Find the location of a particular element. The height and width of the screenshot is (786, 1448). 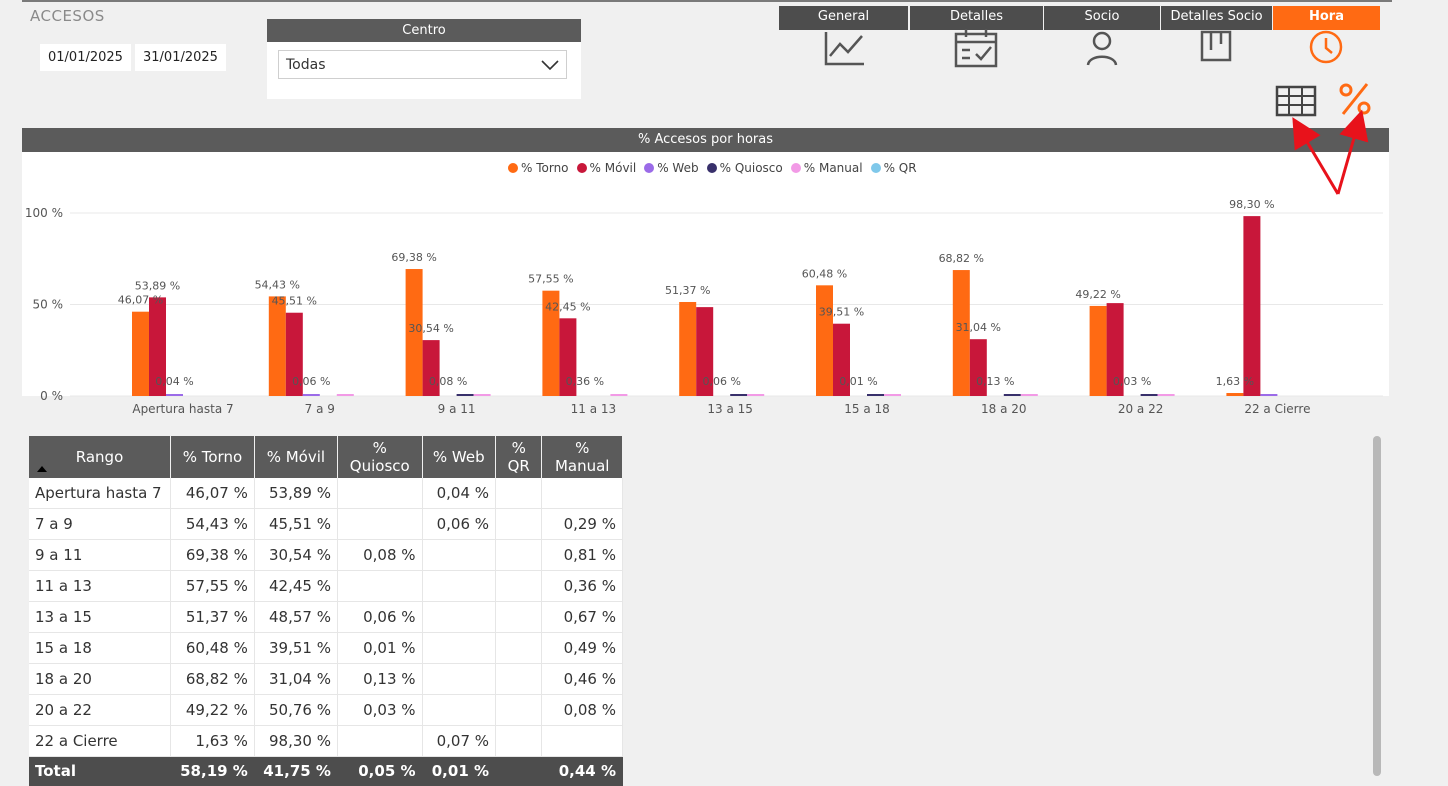

board-icon is located at coordinates (1216, 48).